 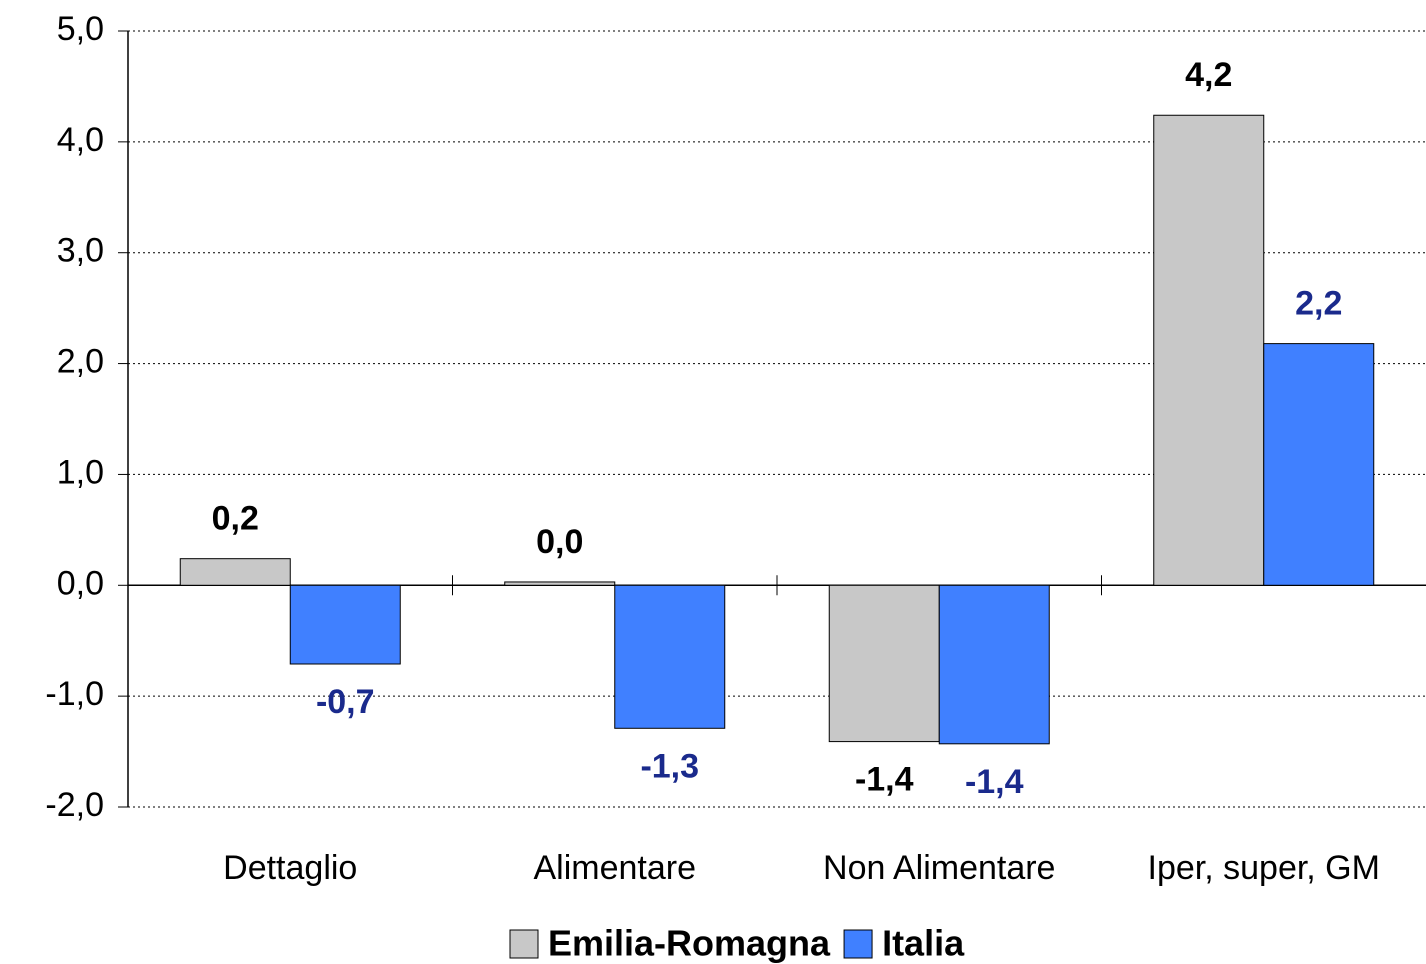 What do you see at coordinates (1318, 304) in the screenshot?
I see `value-label: 2,2` at bounding box center [1318, 304].